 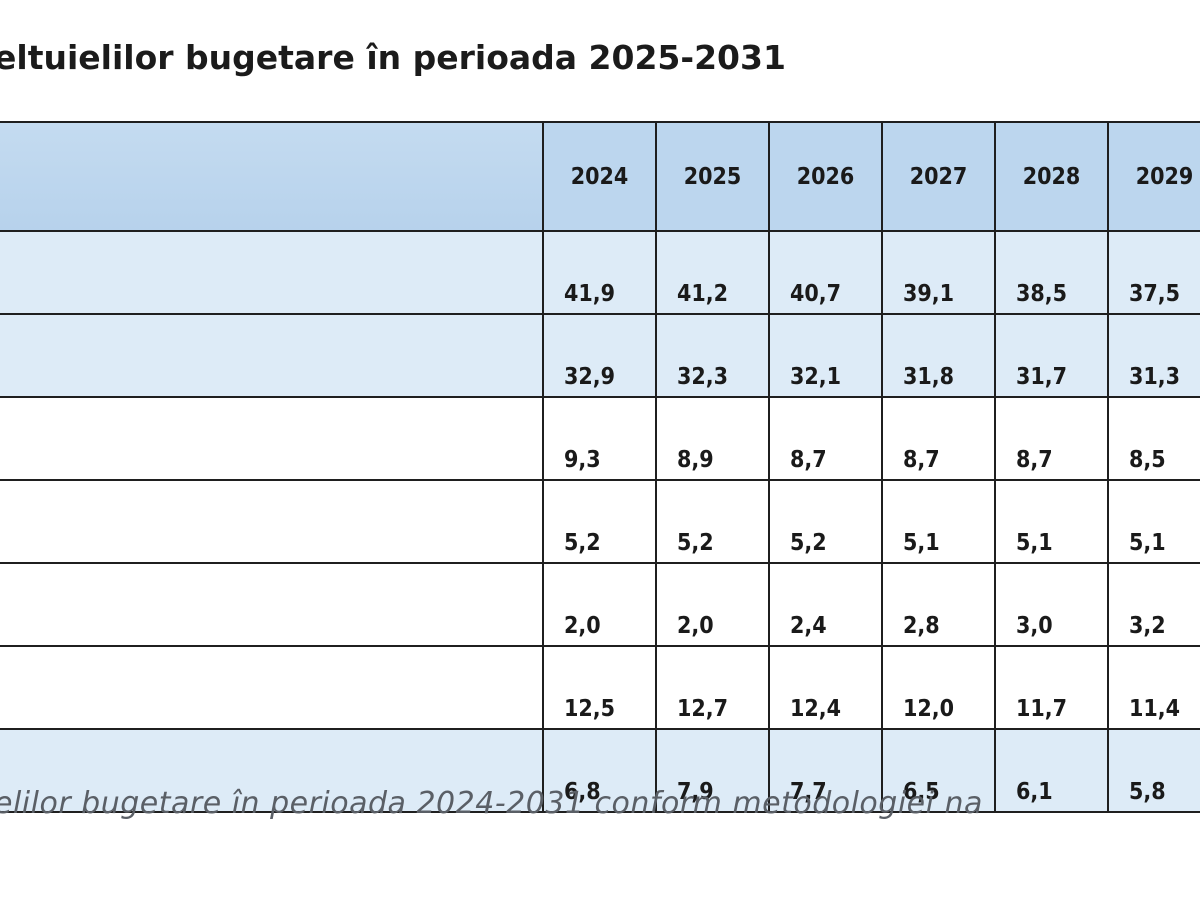 What do you see at coordinates (1051, 355) in the screenshot?
I see `value-cell: 31,7` at bounding box center [1051, 355].